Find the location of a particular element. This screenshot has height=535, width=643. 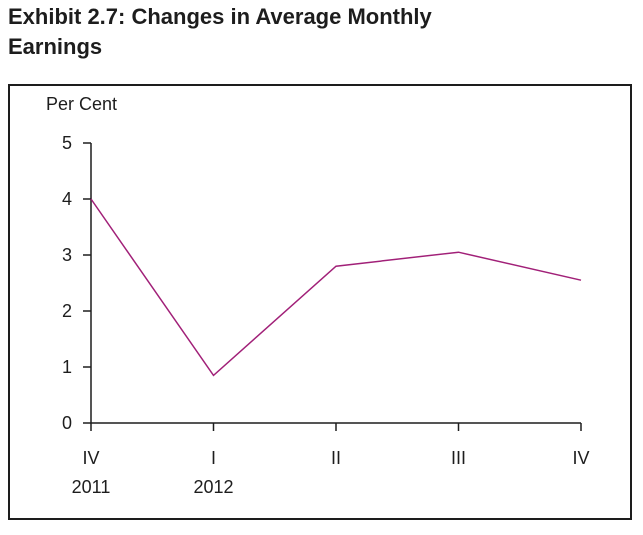

x-tick-label: II is located at coordinates (336, 458).